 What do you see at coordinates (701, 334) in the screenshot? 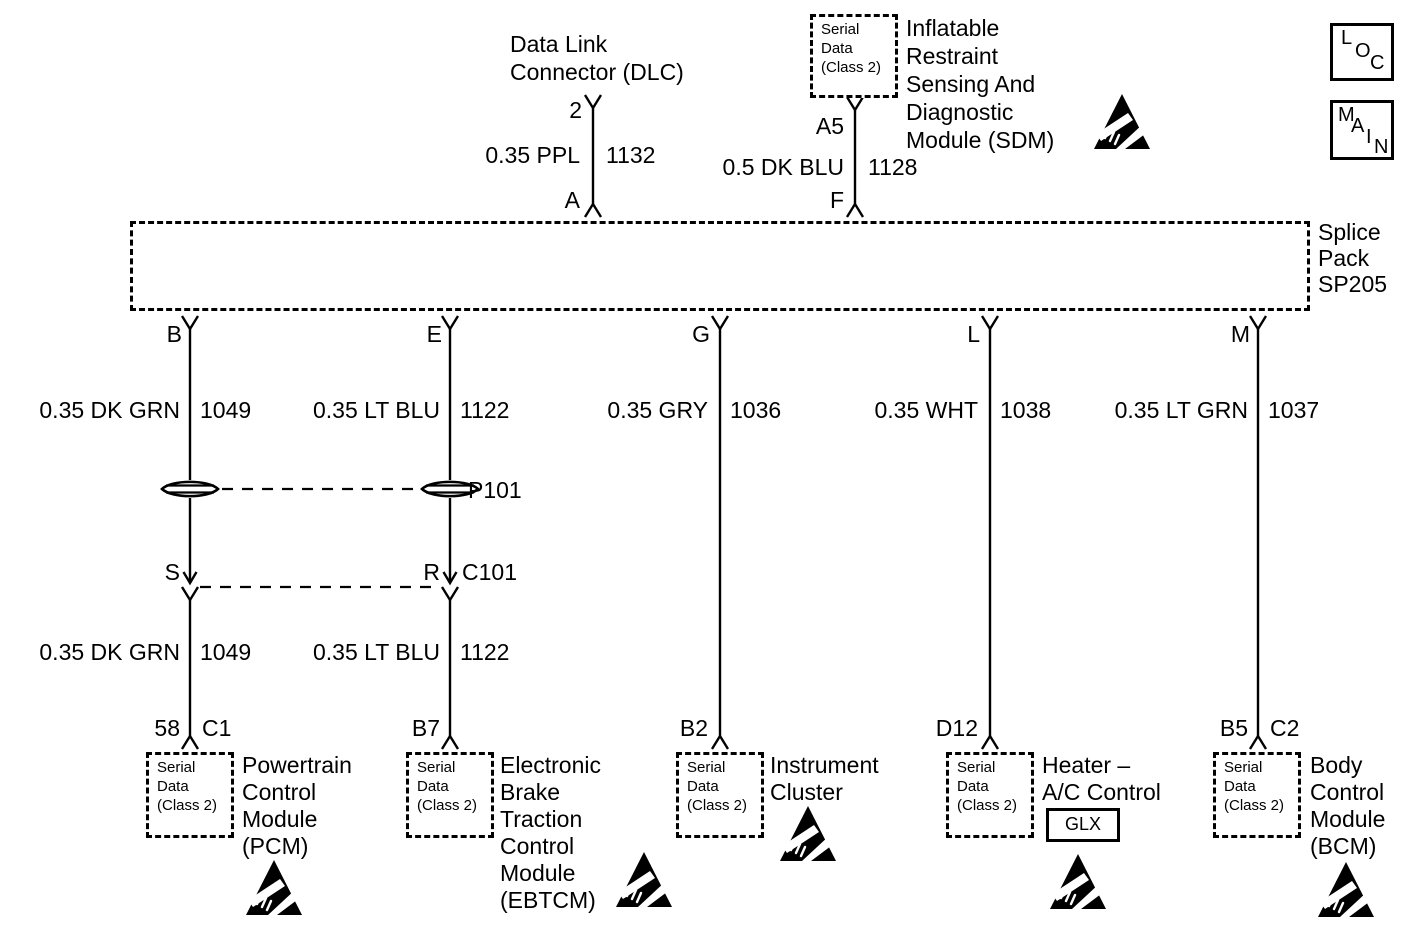
I see `splice-pin-g: G` at bounding box center [701, 334].